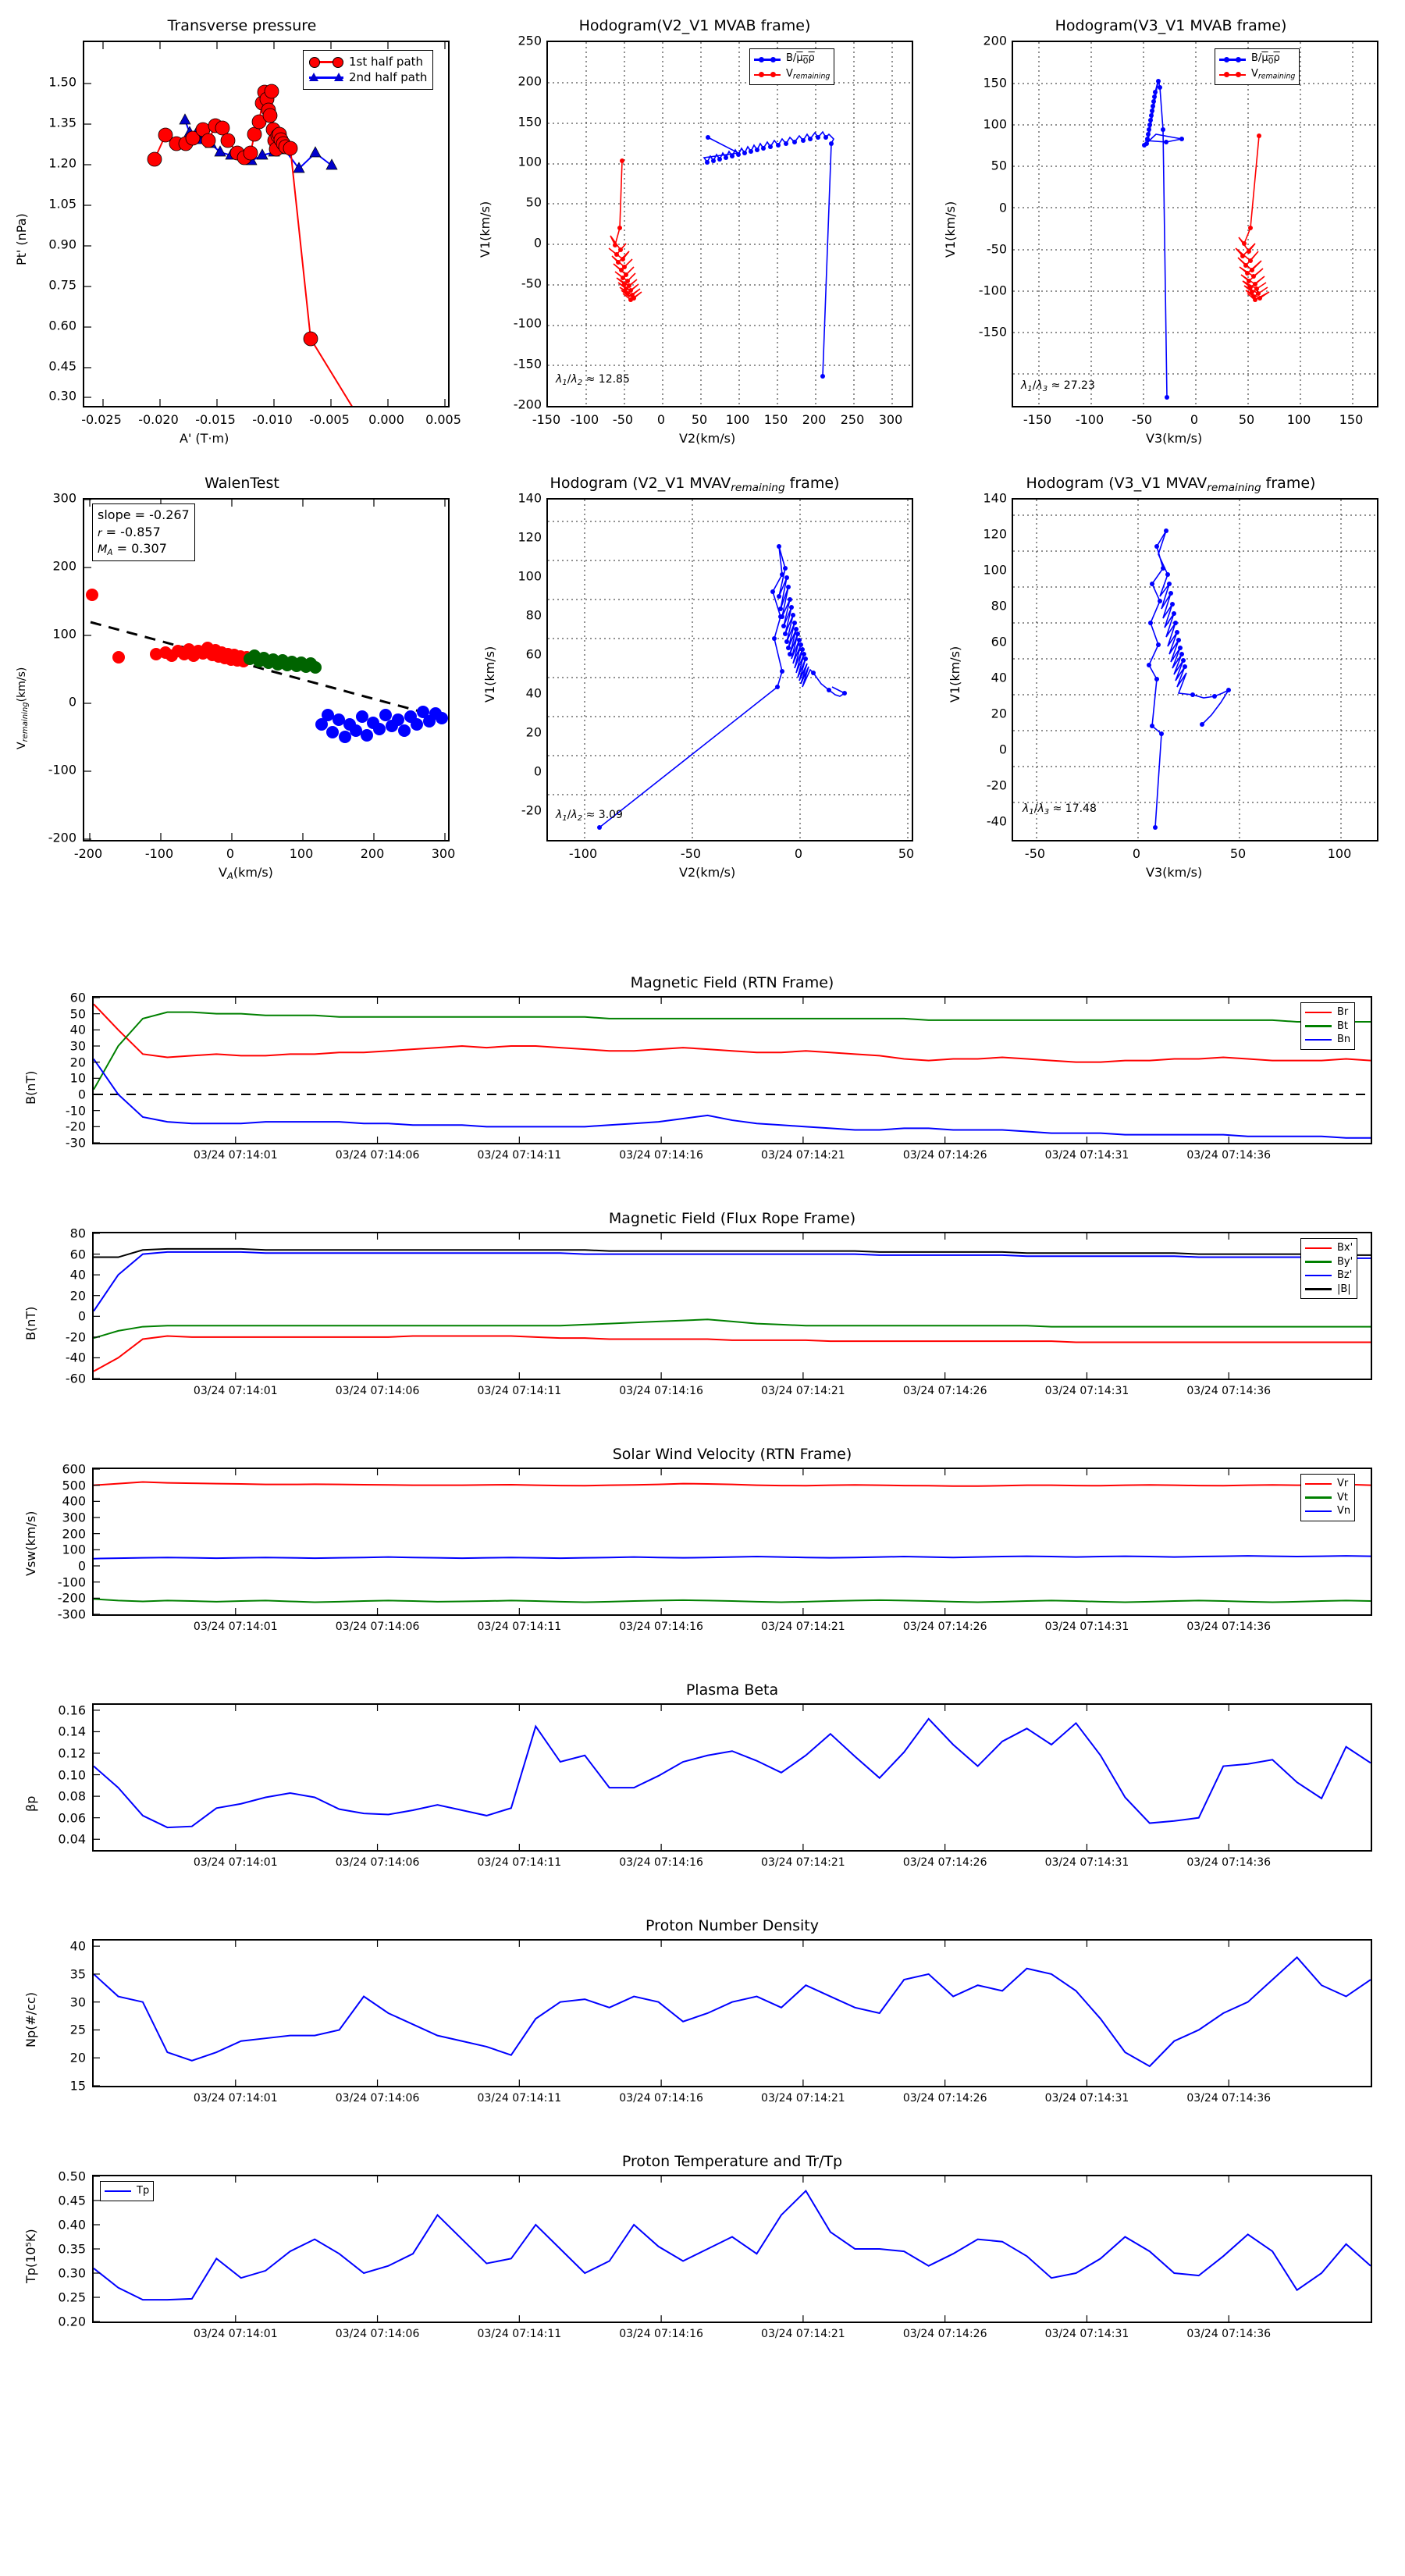  I want to click on panel-title: WalenTest, so click(242, 483).